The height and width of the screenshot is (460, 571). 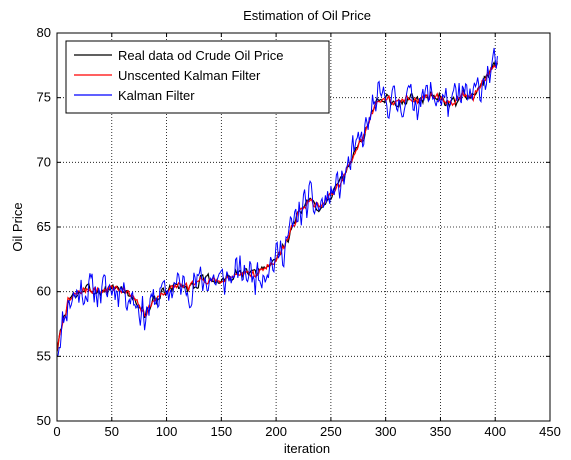 I want to click on chart-title: Estimation of Oil Price, so click(x=307, y=15).